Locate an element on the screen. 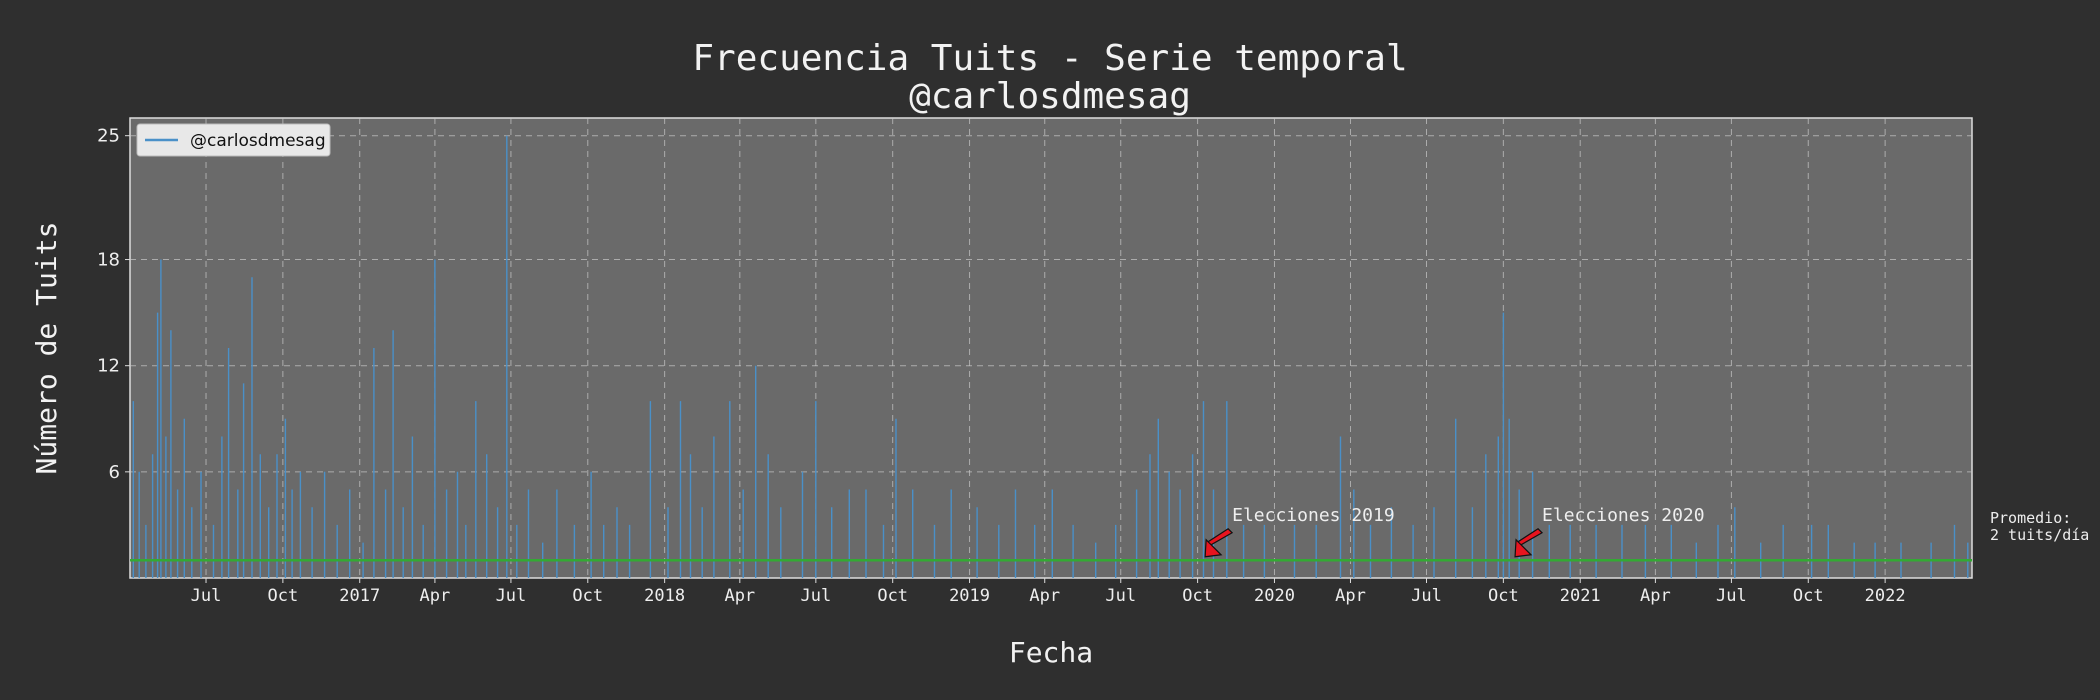  x-axis-label: Fecha is located at coordinates (1051, 652).